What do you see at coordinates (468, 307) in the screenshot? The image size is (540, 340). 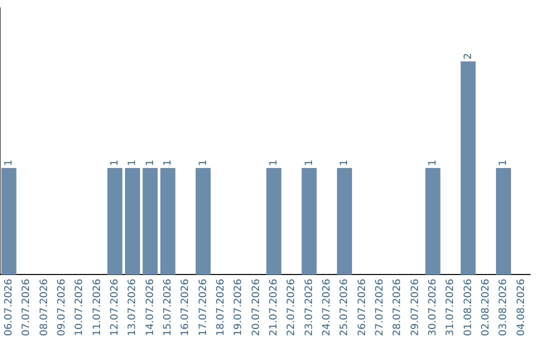 I see `x-tick-label: 01.08.2026` at bounding box center [468, 307].